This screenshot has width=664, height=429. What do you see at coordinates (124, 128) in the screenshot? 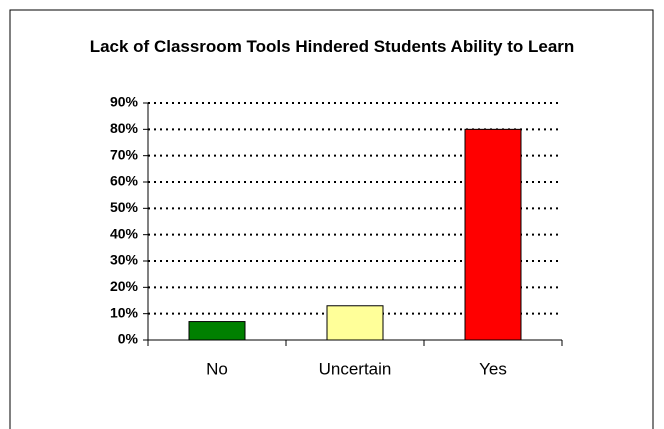
I see `y-tick-label: 80%` at bounding box center [124, 128].